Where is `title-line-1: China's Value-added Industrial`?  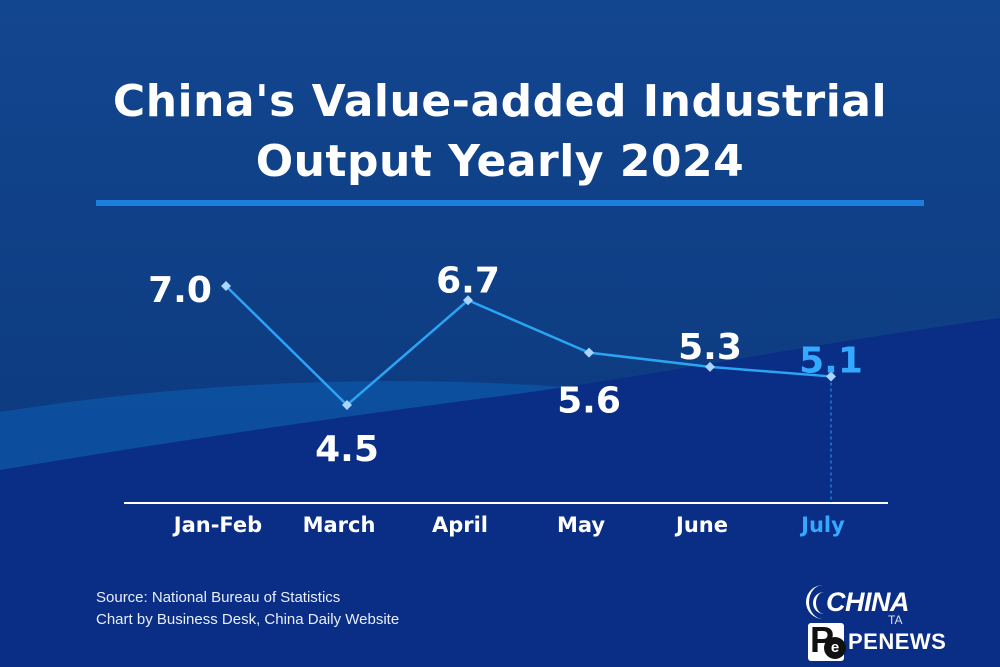
title-line-1: China's Value-added Industrial is located at coordinates (500, 101).